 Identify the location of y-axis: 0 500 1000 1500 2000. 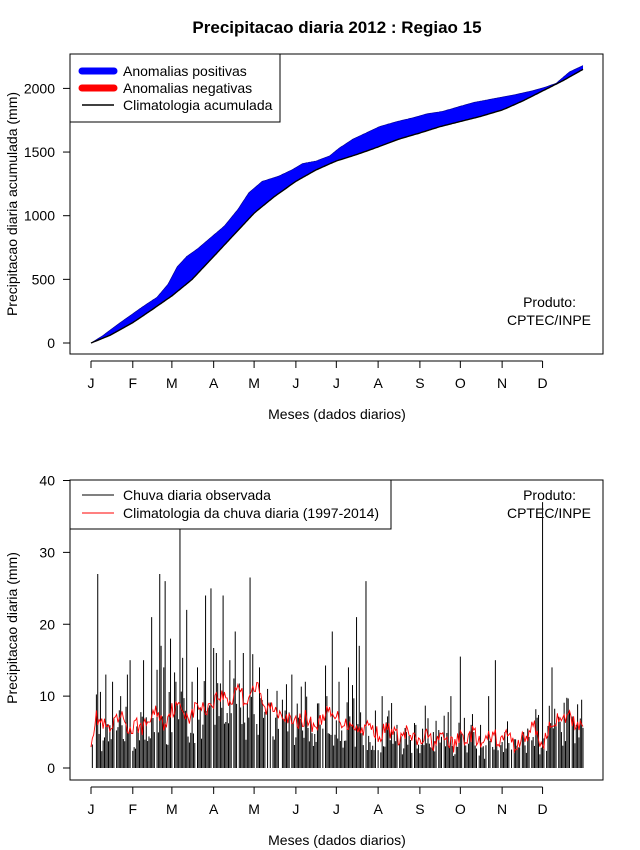
(47, 215).